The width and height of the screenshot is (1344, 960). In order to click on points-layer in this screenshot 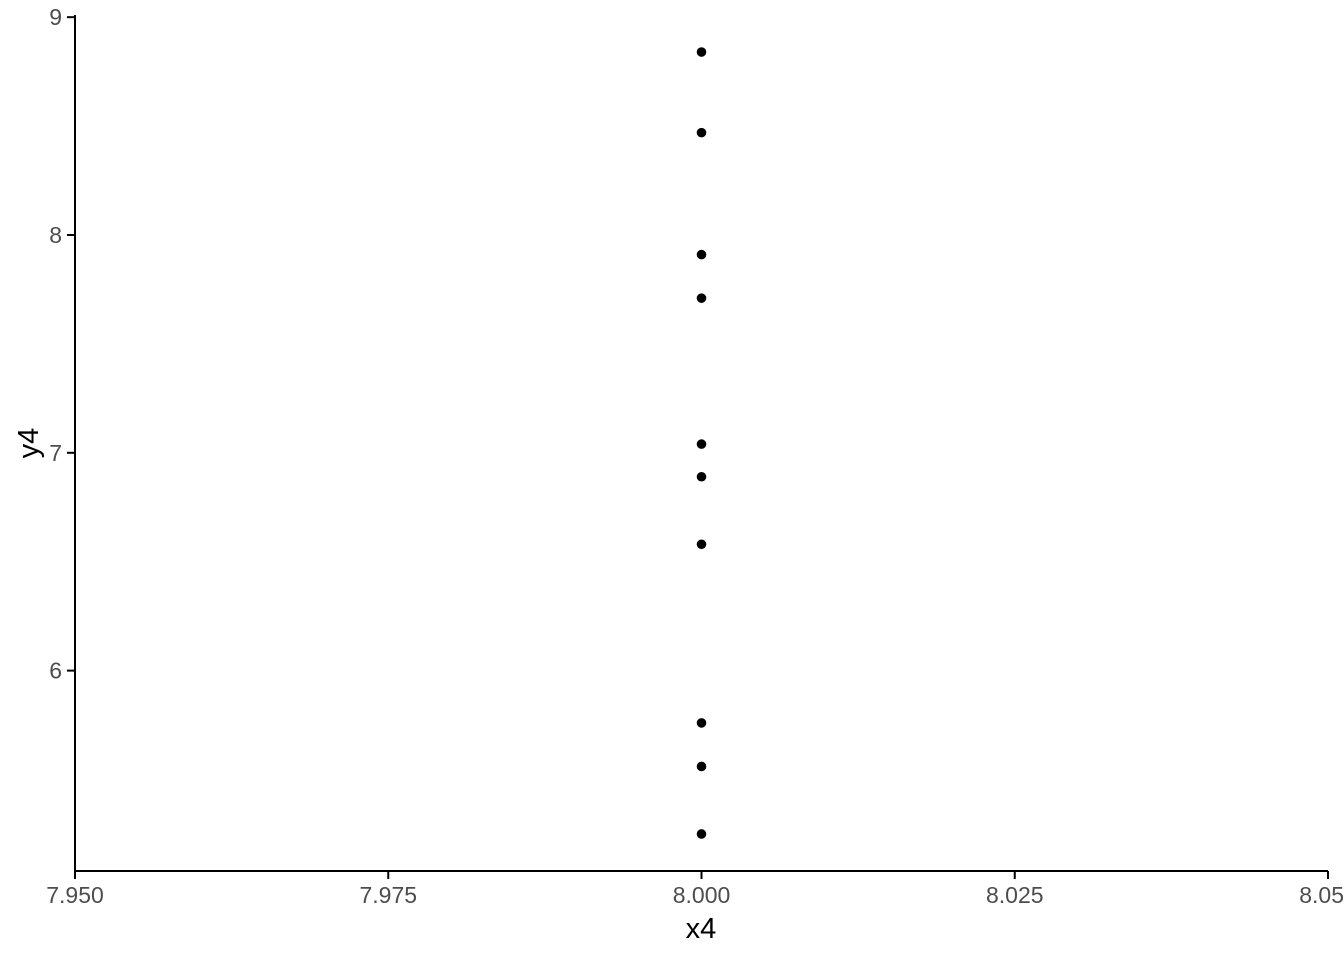, I will do `click(701, 443)`.